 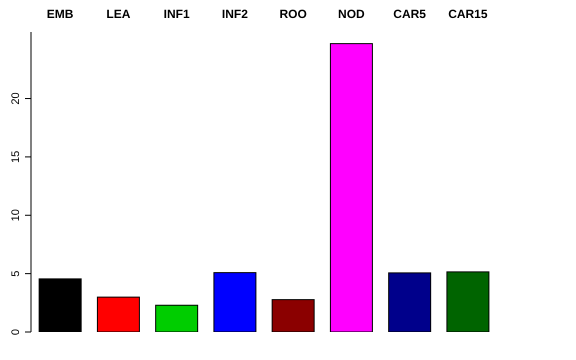 I want to click on x-tick-label: INF2, so click(x=235, y=14).